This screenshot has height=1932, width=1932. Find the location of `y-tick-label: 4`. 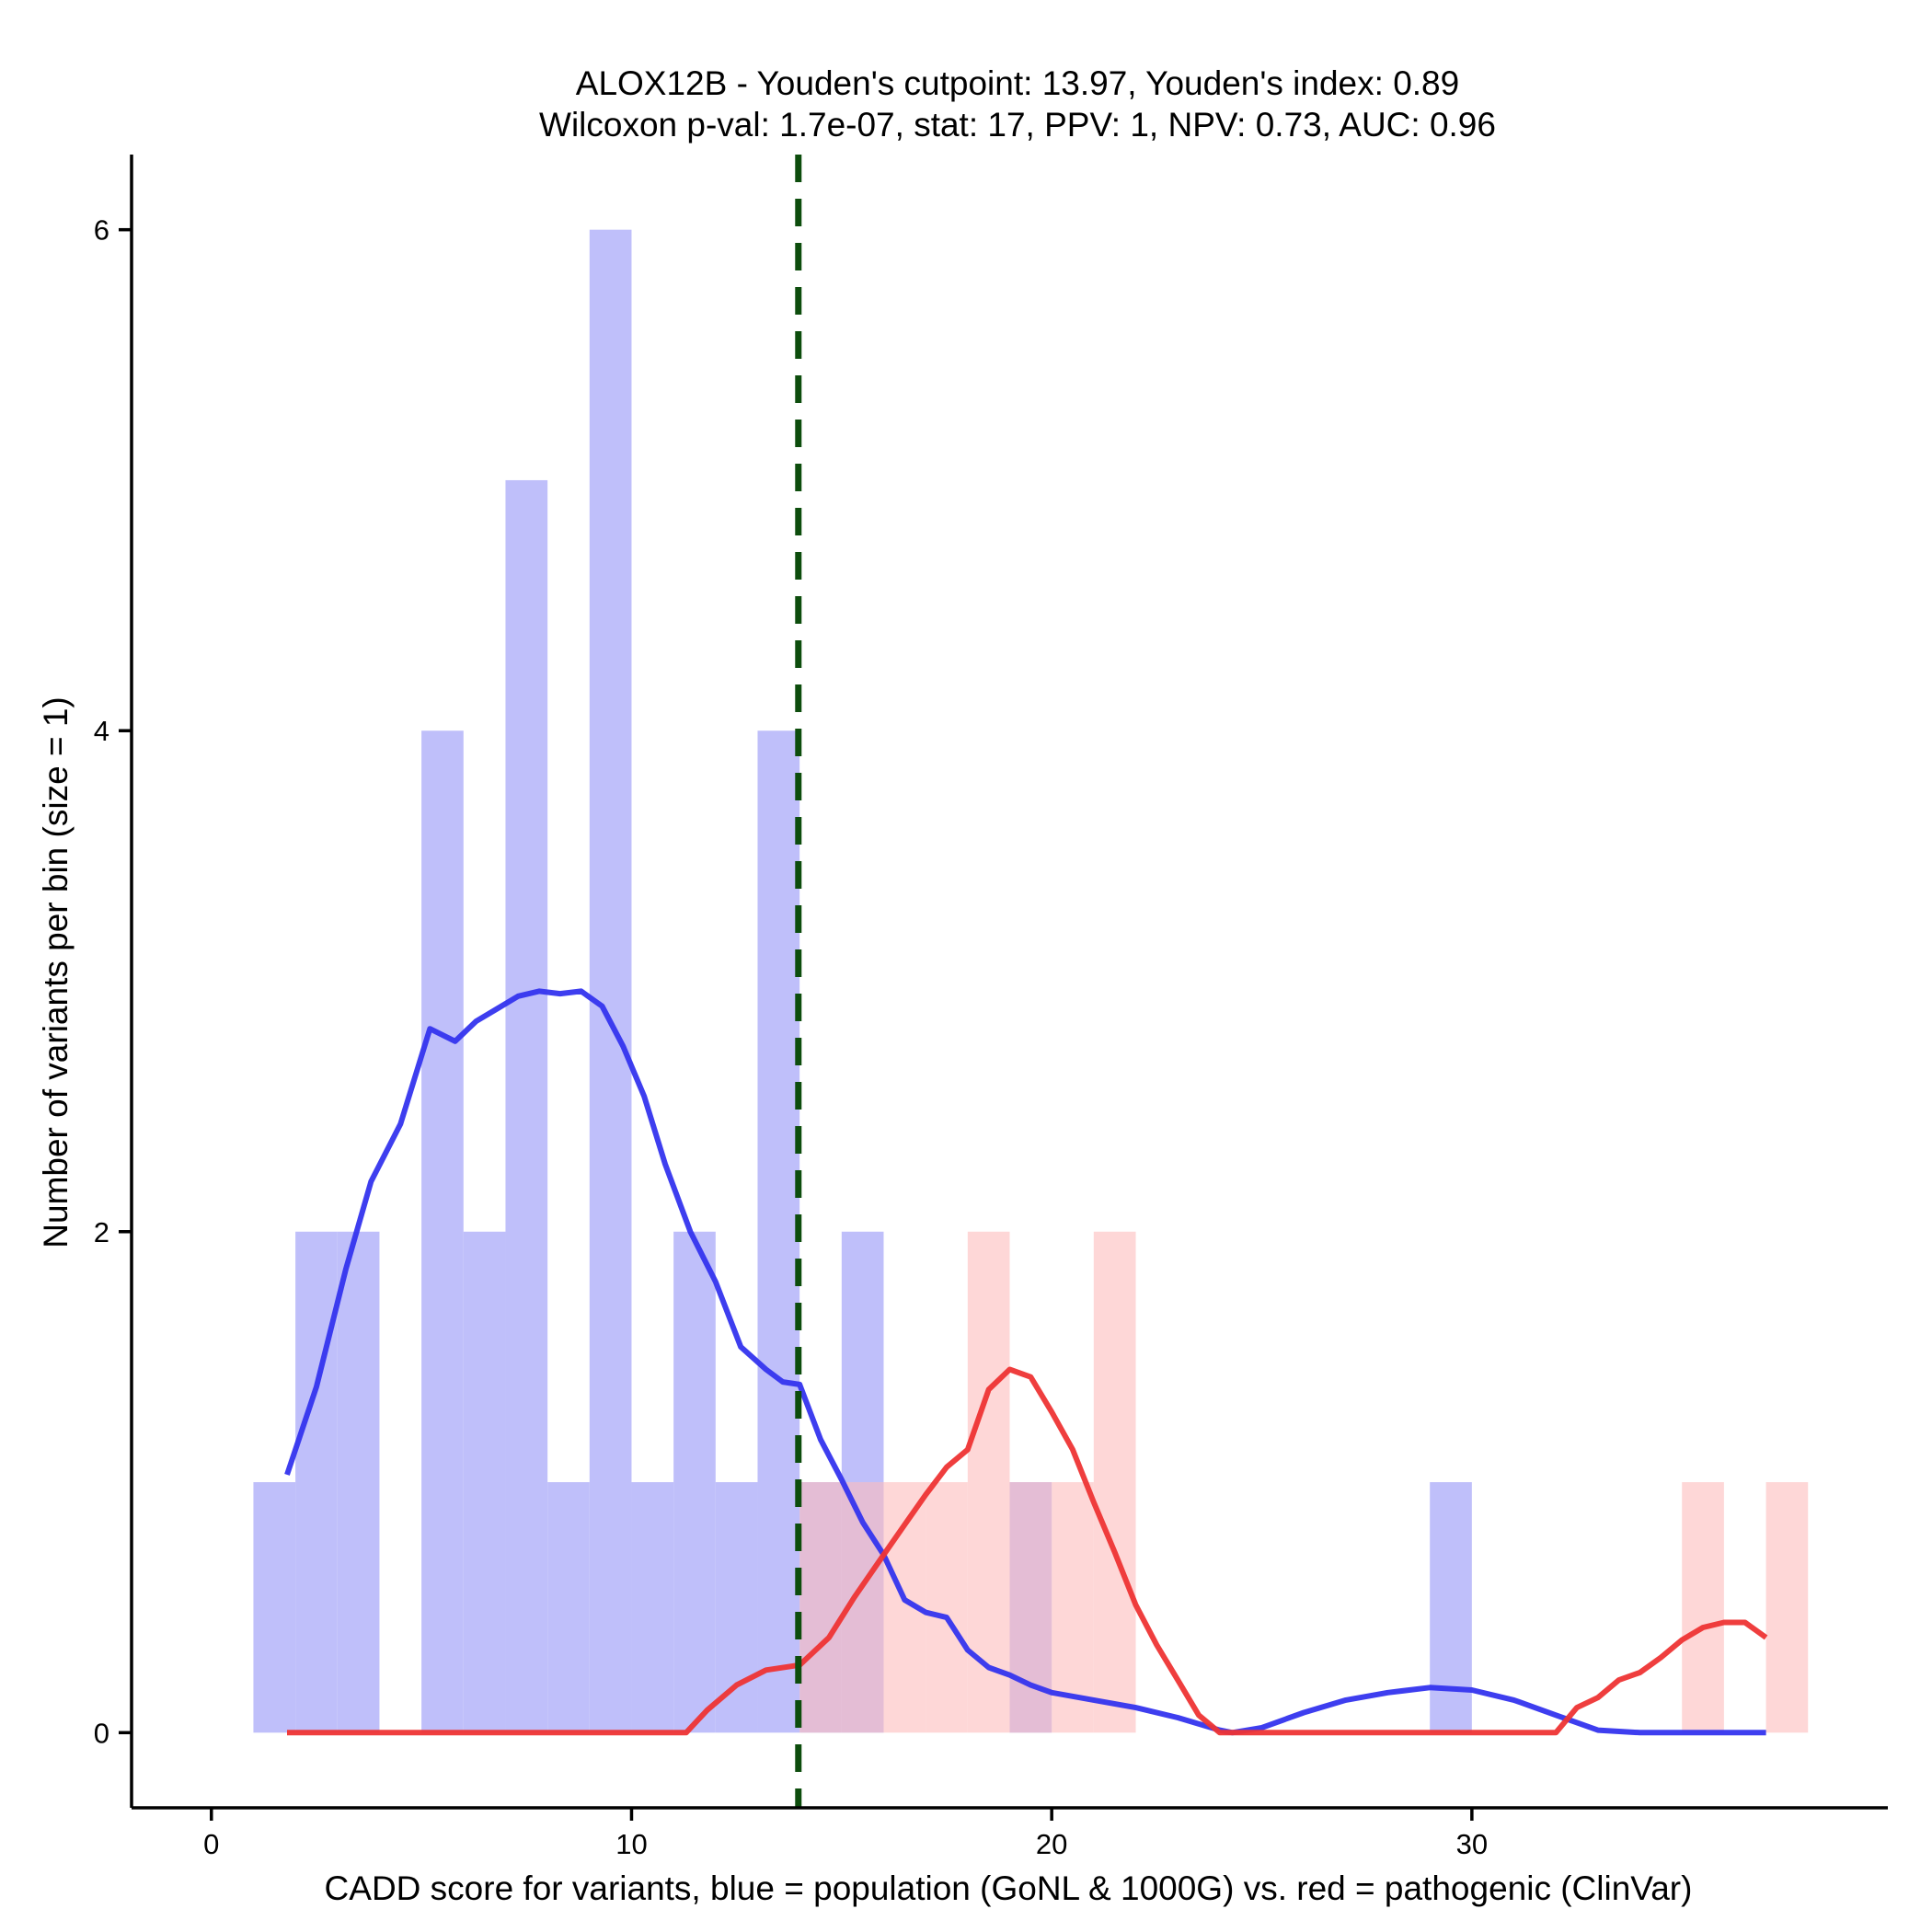

y-tick-label: 4 is located at coordinates (101, 731).